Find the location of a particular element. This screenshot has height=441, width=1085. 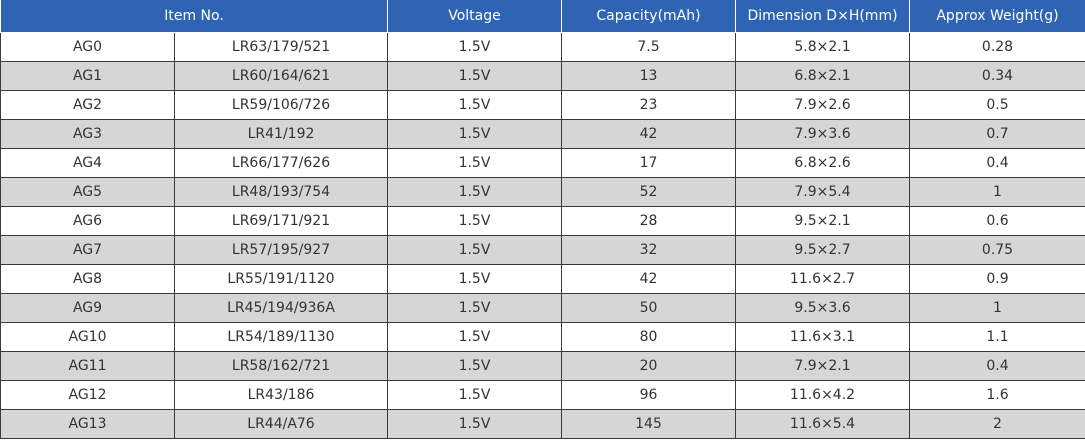

cell-model: AG2 is located at coordinates (87, 105).